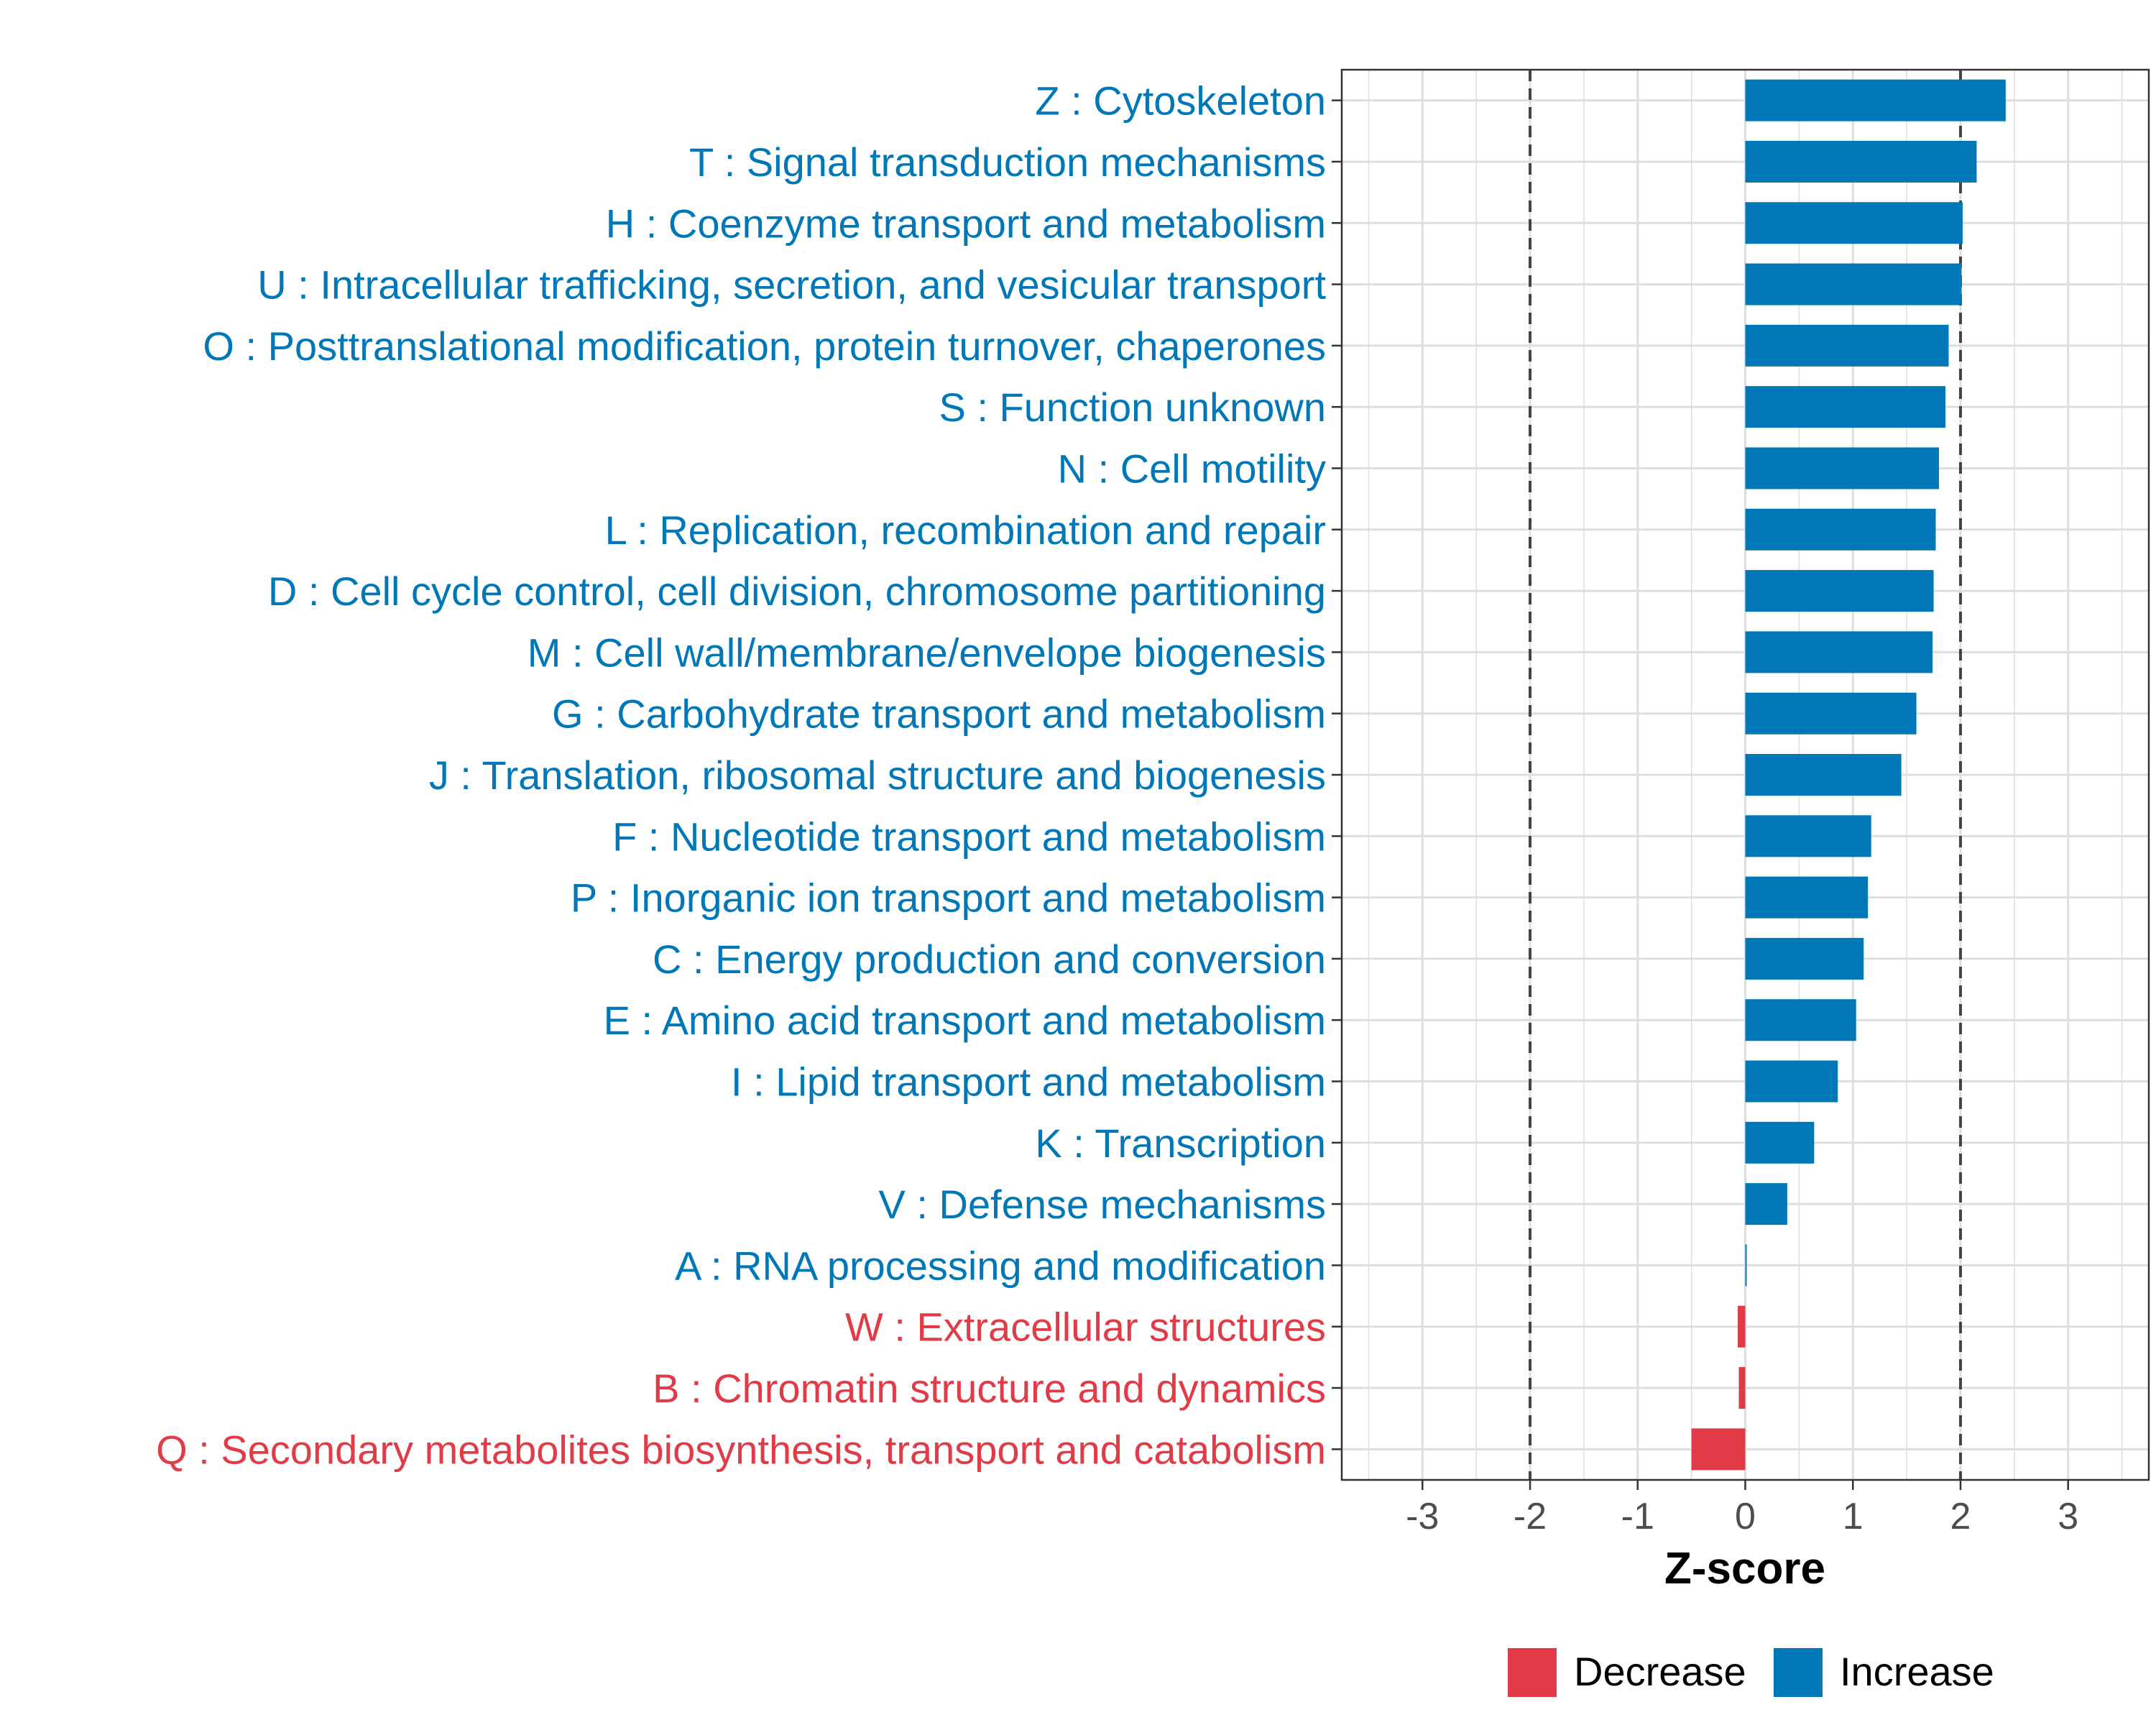 The width and height of the screenshot is (2156, 1725). What do you see at coordinates (1422, 1516) in the screenshot?
I see `x-tick-label: -3` at bounding box center [1422, 1516].